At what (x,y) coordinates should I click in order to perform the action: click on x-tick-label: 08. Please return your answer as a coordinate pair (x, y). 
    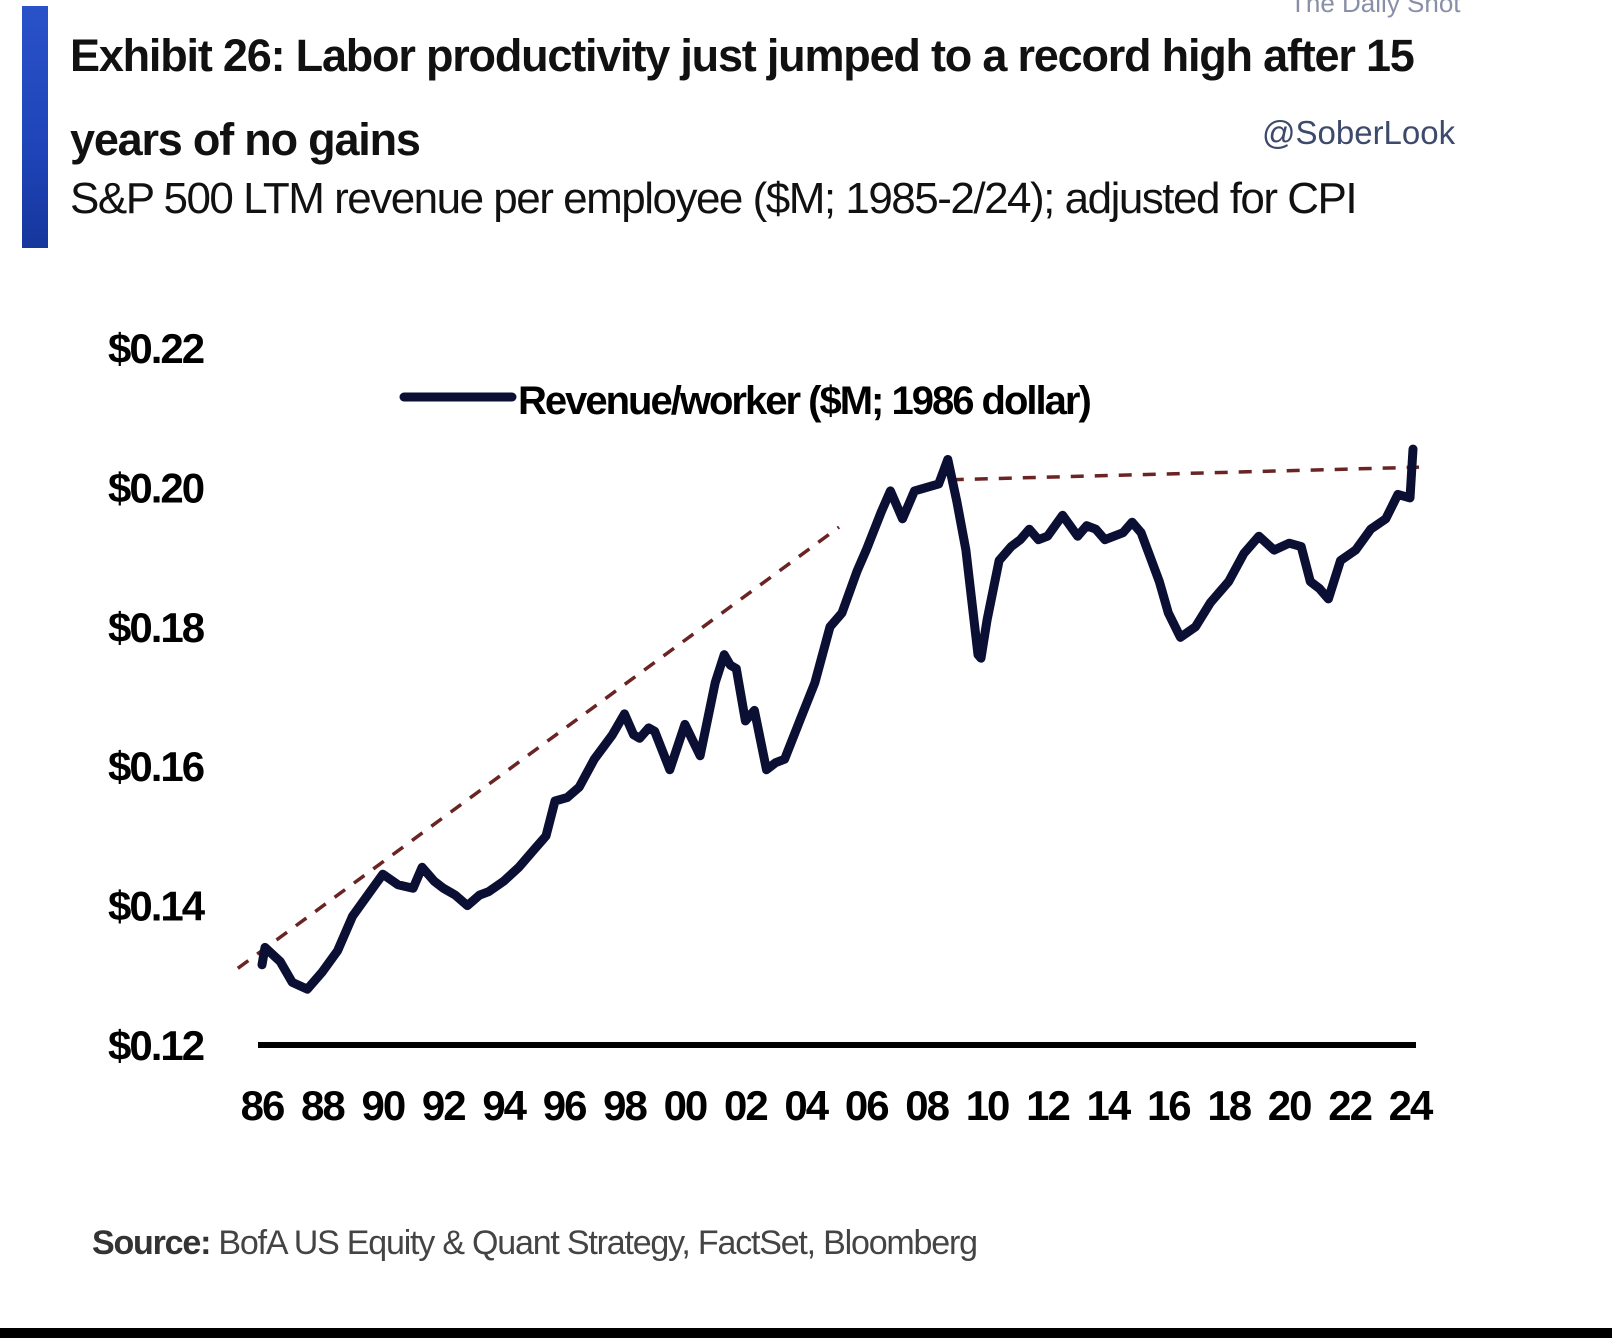
    Looking at the image, I should click on (927, 1105).